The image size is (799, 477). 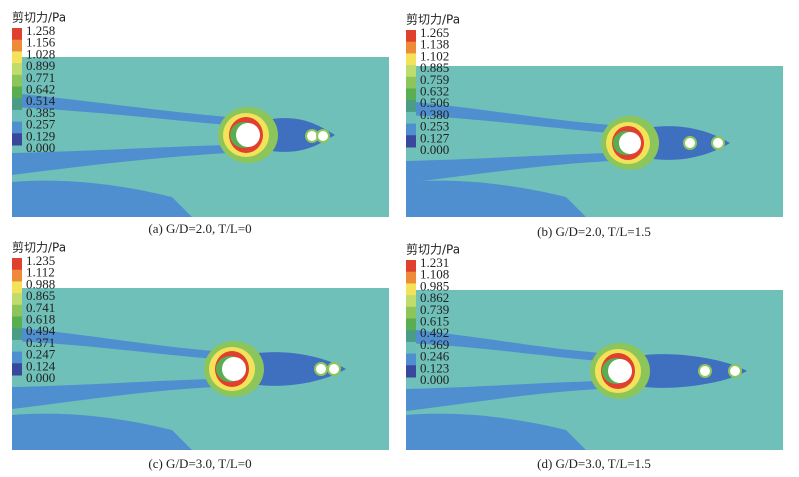 I want to click on colorbar-label: 0.899, so click(x=40, y=65).